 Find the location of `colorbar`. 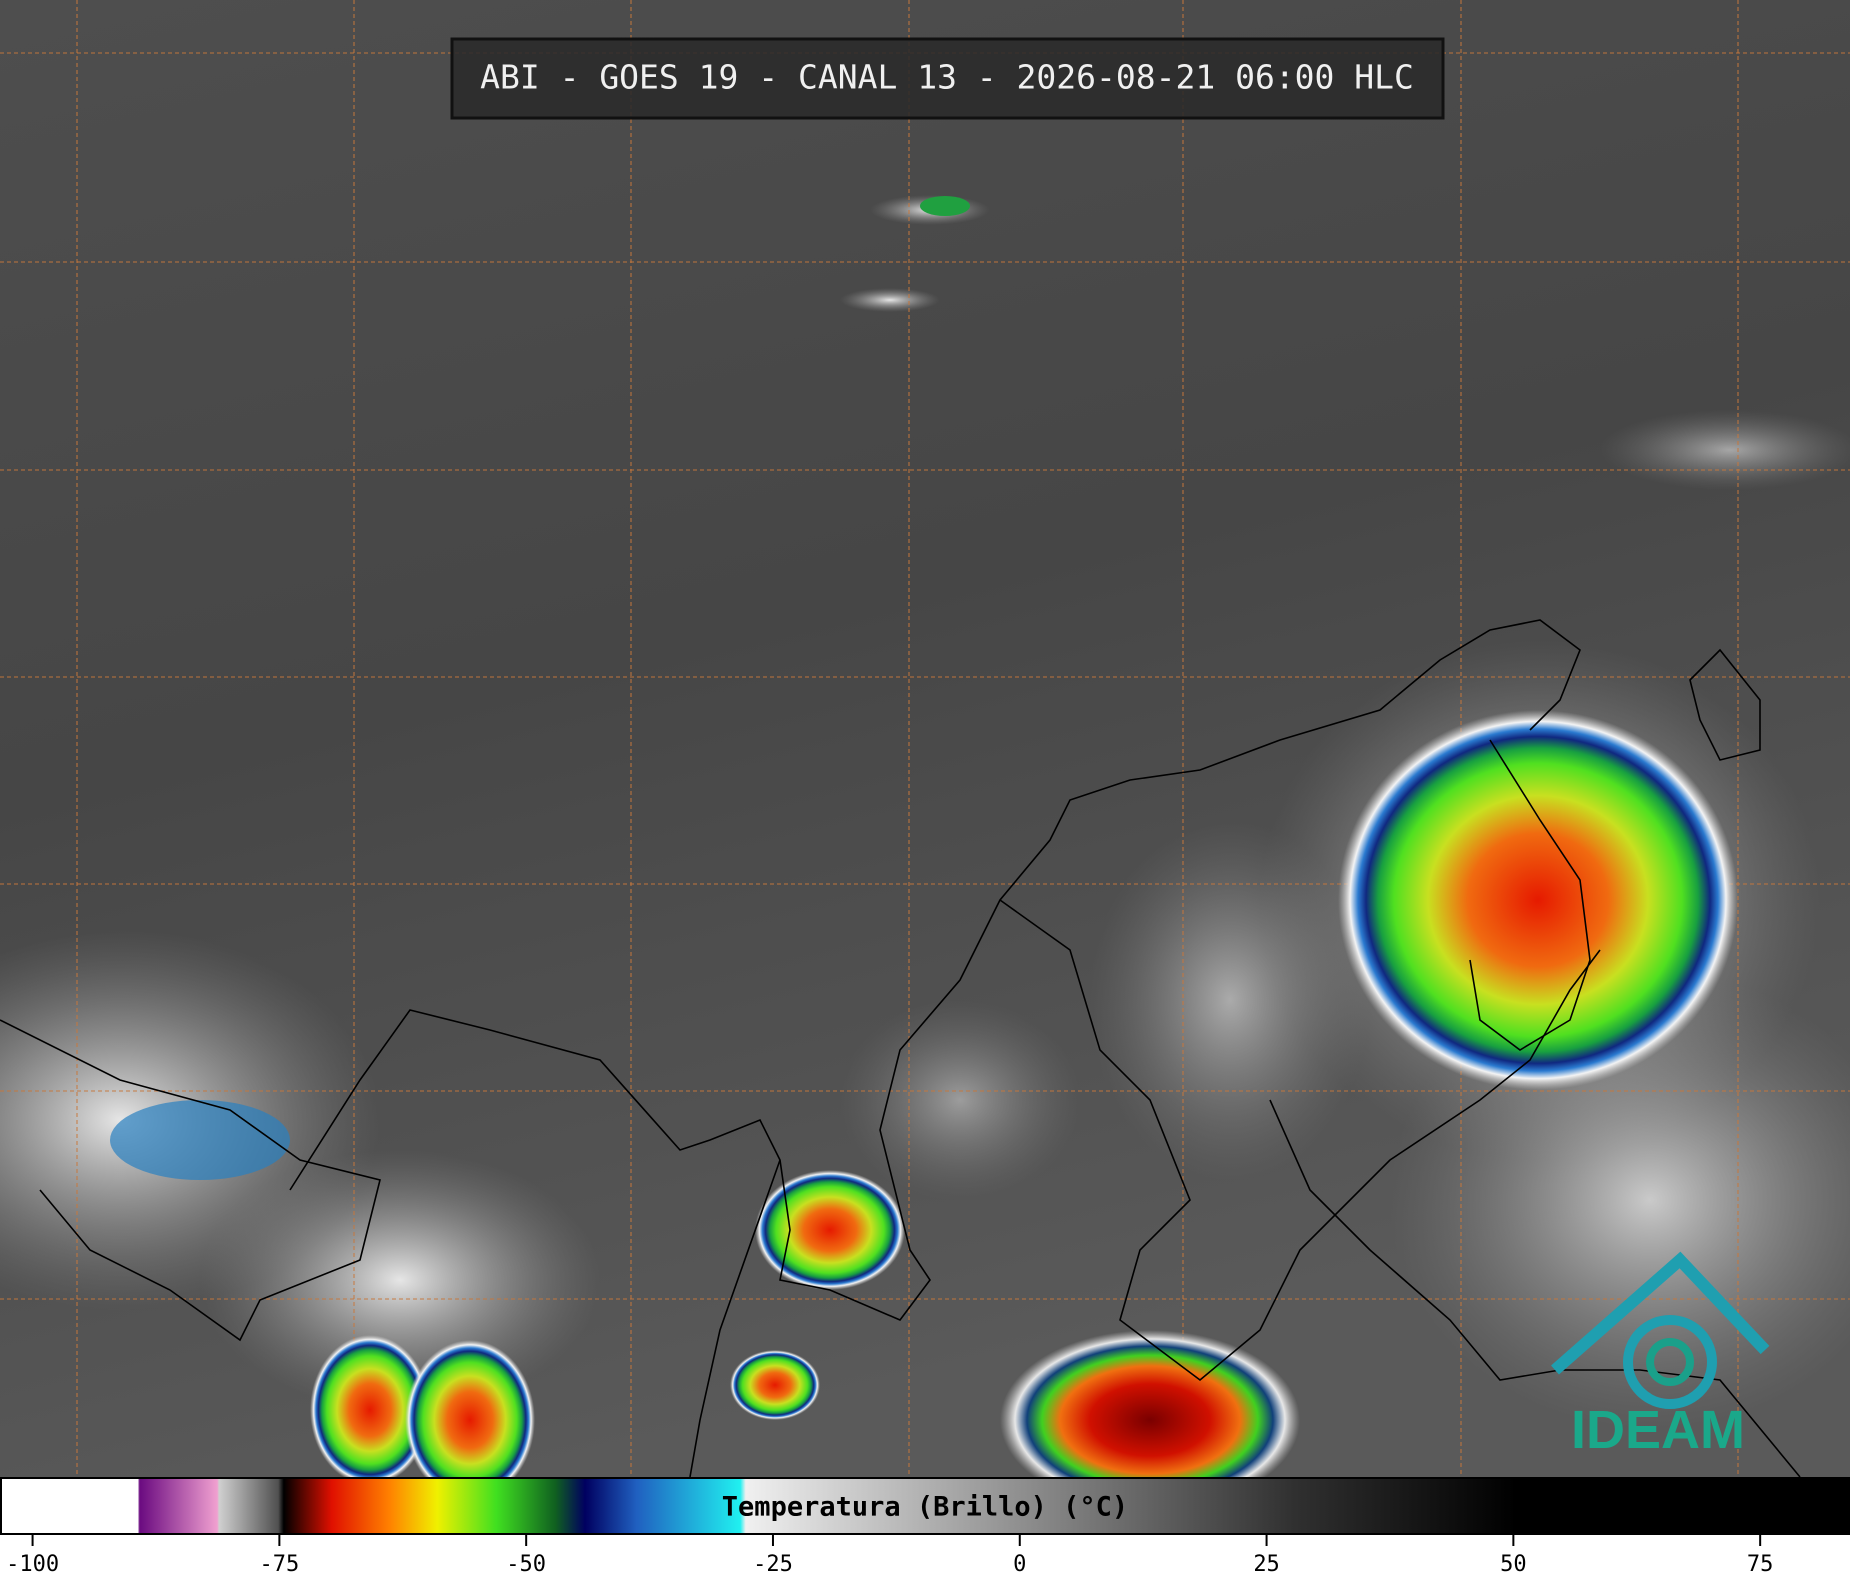

colorbar is located at coordinates (925, 1506).